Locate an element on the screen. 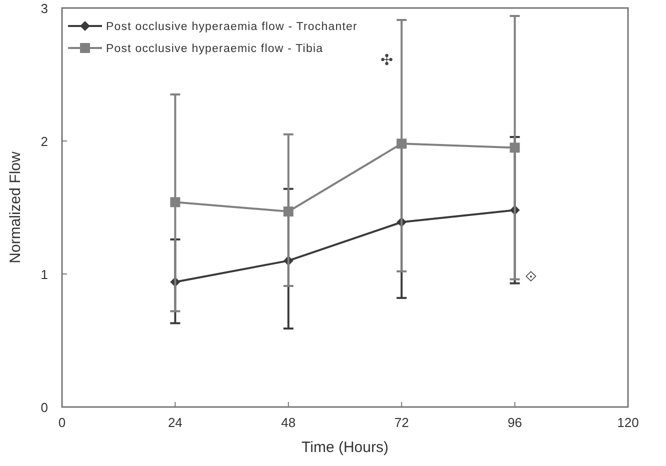 The image size is (666, 466). y-tick-label: 2 is located at coordinates (44, 141).